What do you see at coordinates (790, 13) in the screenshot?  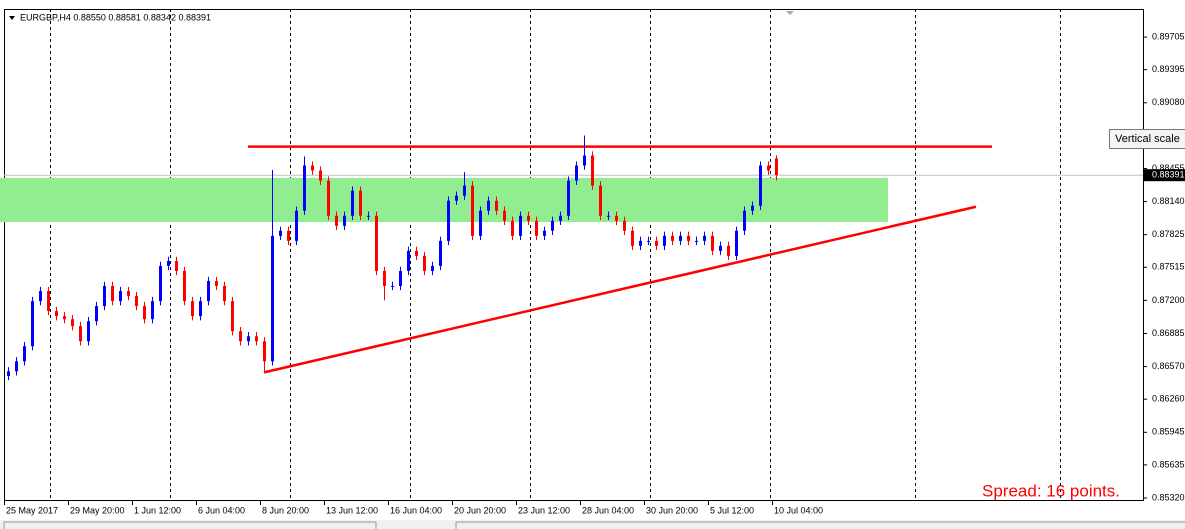 I see `shift-marker` at bounding box center [790, 13].